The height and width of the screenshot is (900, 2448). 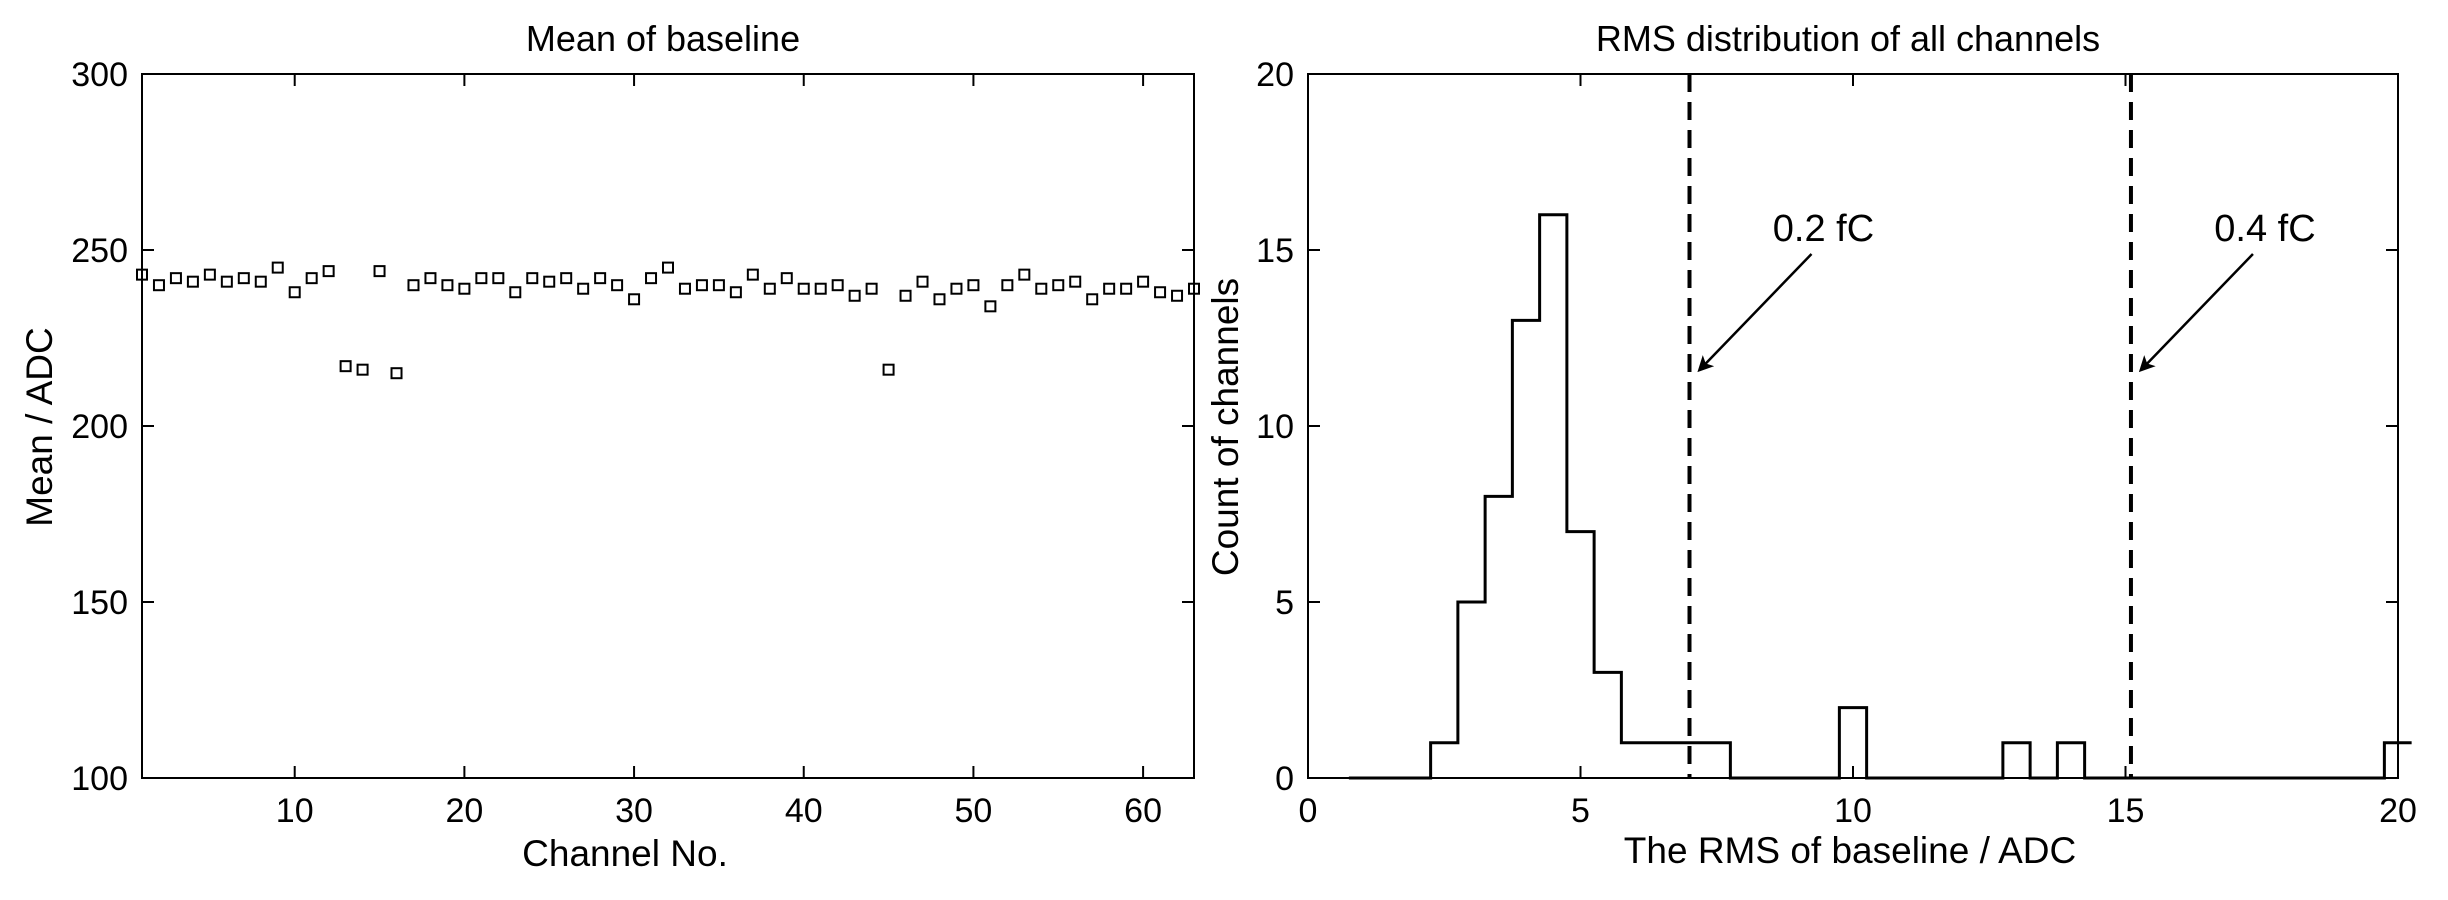 I want to click on threshold-label: 0.4 fC, so click(x=2264, y=229).